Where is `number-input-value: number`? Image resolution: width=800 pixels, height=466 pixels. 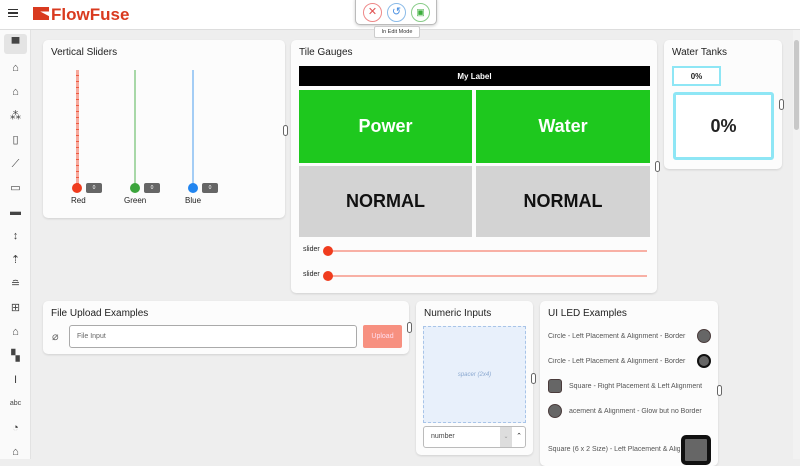 number-input-value: number is located at coordinates (443, 436).